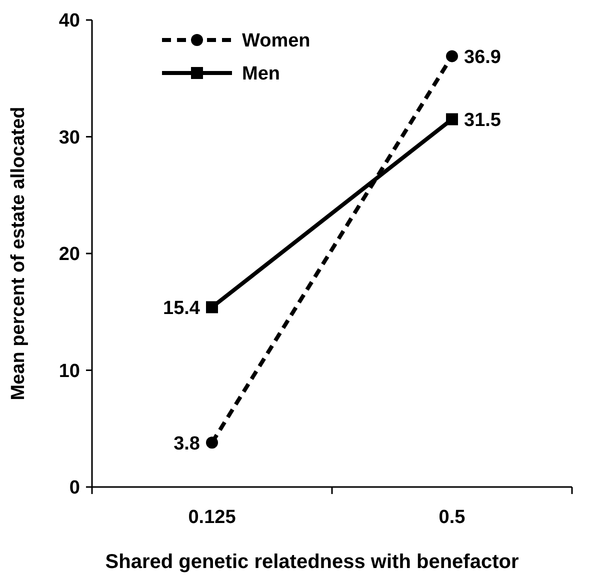  I want to click on y-tick-label: 40, so click(69, 21).